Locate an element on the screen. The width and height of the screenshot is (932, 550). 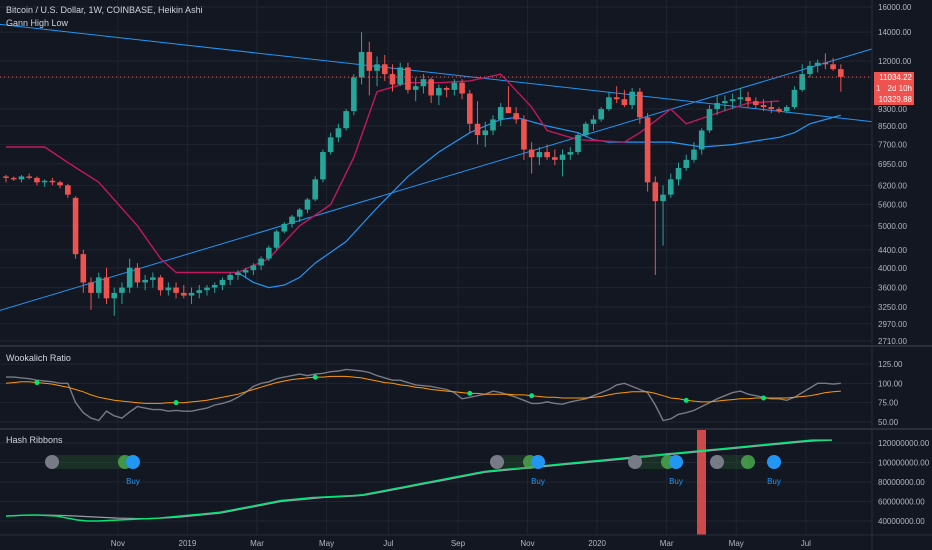
time-tick-label: May is located at coordinates (736, 543).